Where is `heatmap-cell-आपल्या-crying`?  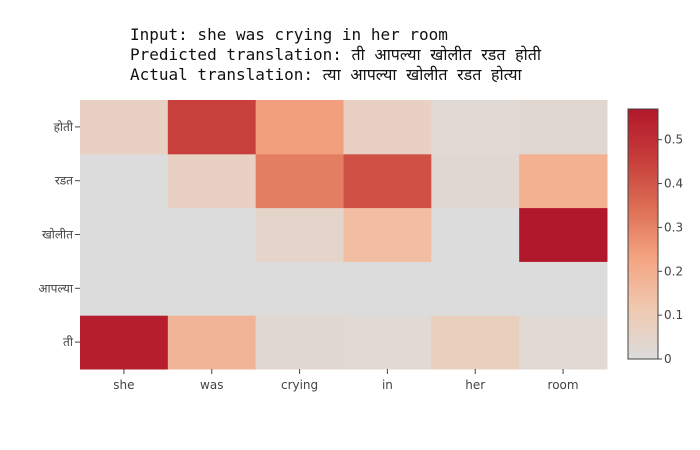
heatmap-cell-आपल्या-crying is located at coordinates (299, 288).